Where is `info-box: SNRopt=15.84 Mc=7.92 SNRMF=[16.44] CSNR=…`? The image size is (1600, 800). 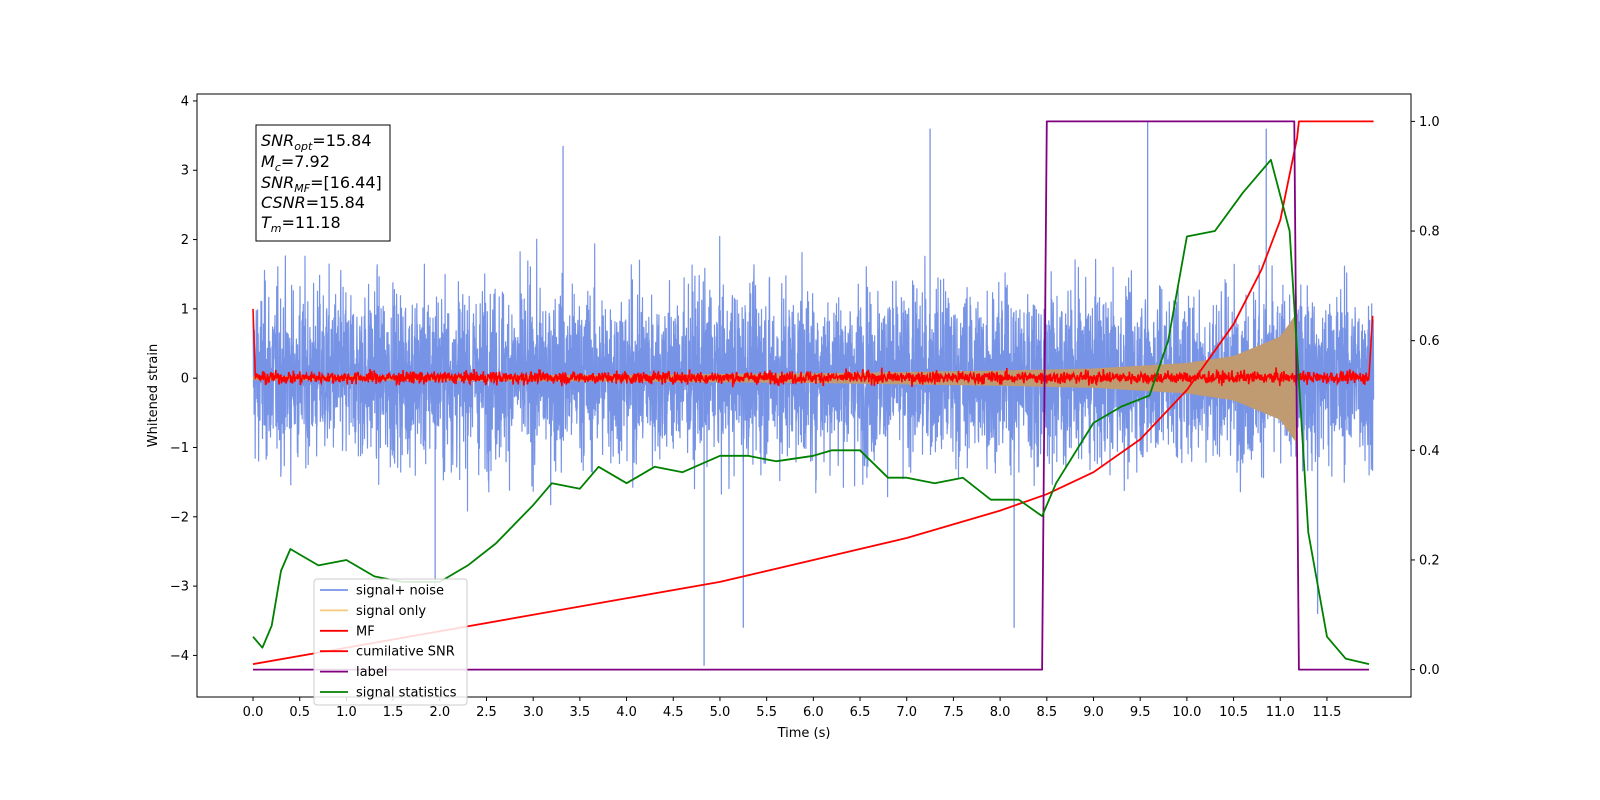 info-box: SNRopt=15.84 Mc=7.92 SNRMF=[16.44] CSNR=… is located at coordinates (323, 183).